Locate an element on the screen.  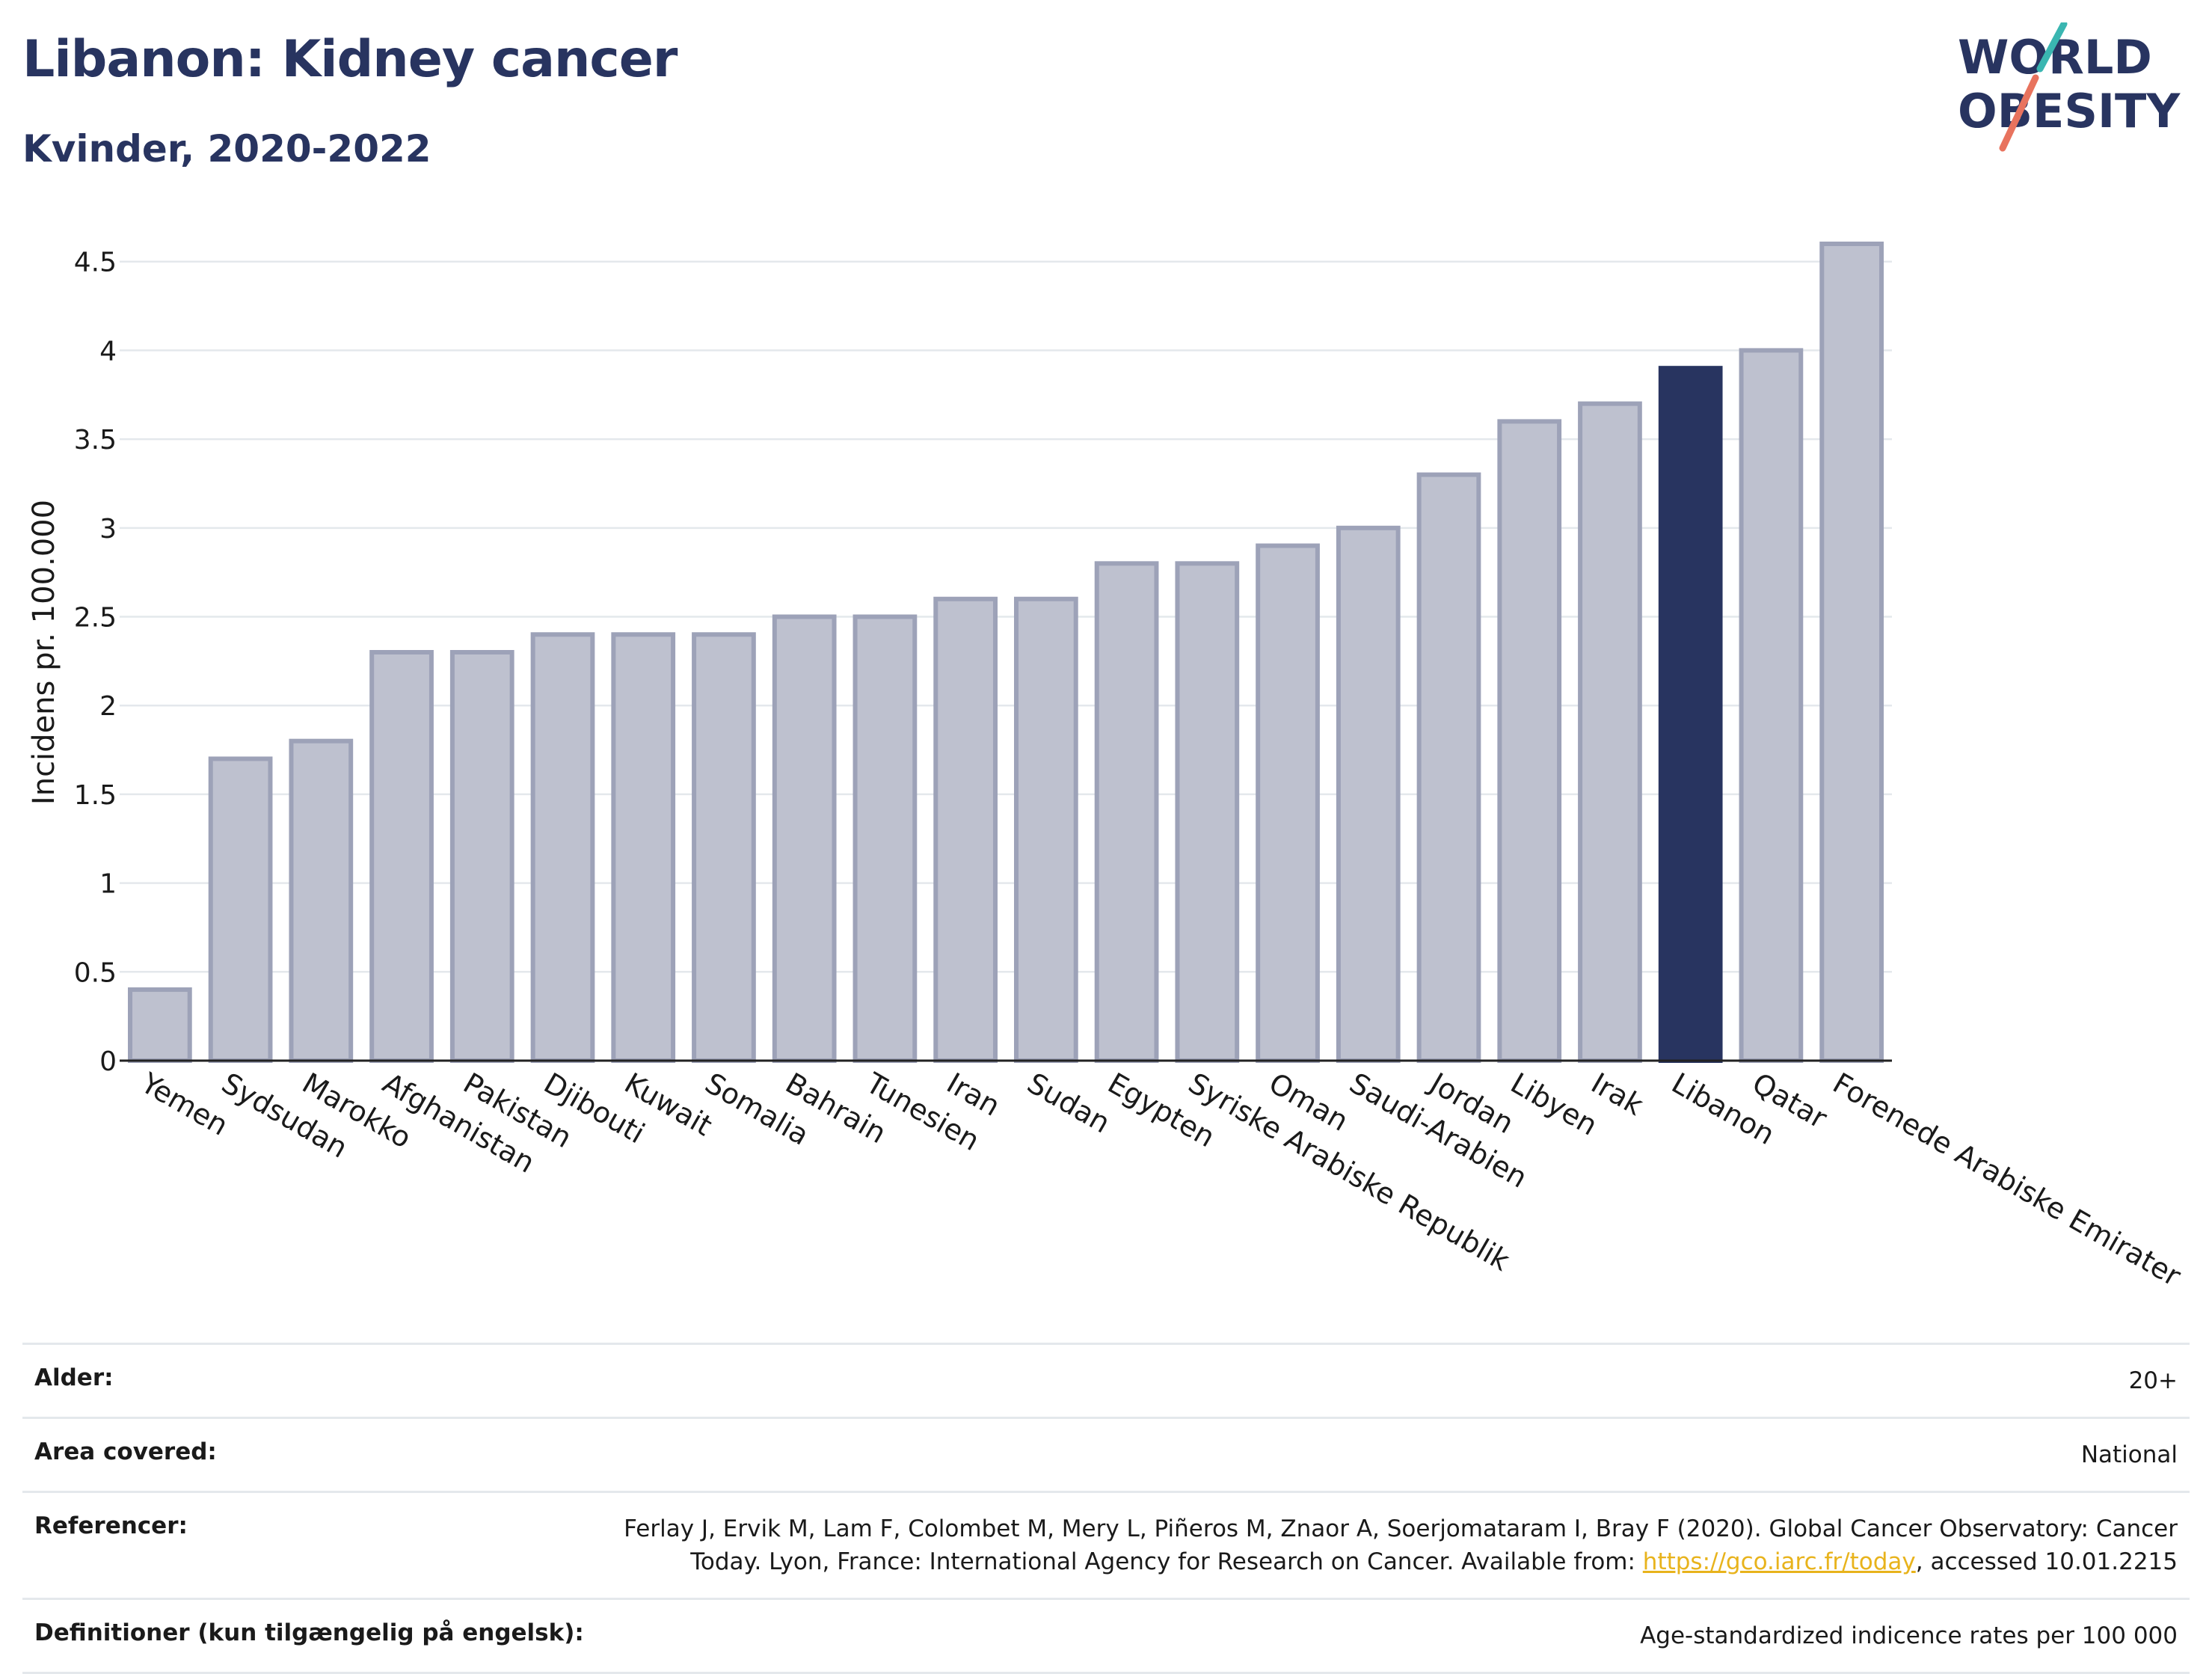
bar-yemen is located at coordinates (160, 1025).